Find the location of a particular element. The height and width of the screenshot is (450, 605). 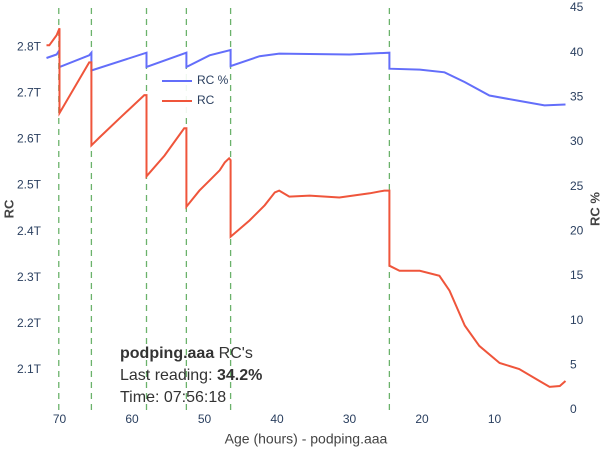

y2-tick-label: 15 is located at coordinates (577, 275).